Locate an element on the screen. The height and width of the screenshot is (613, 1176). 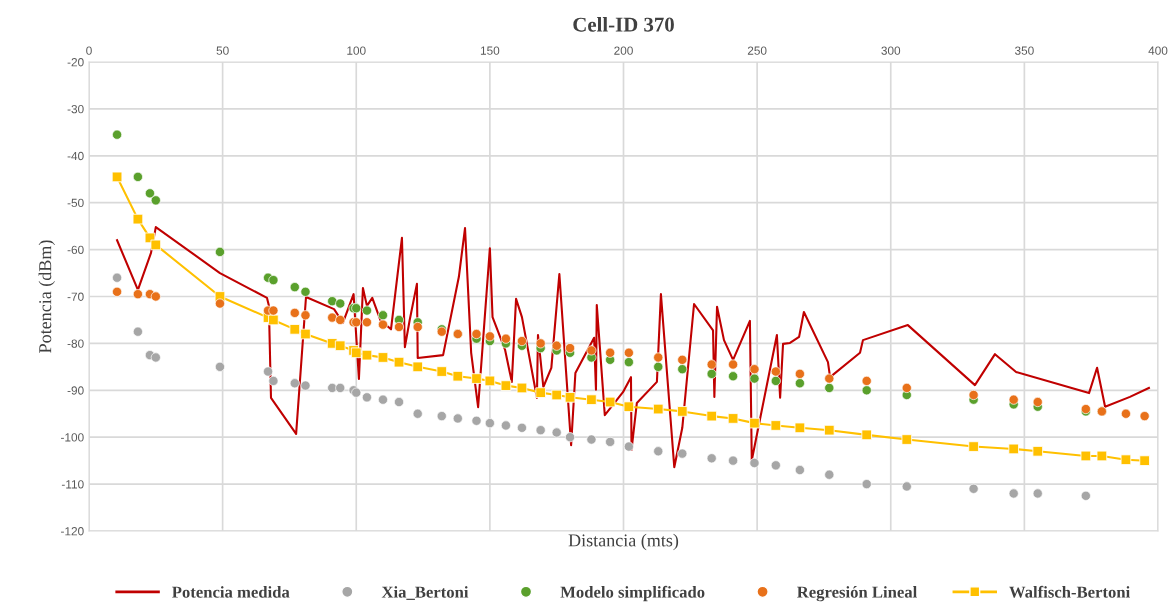
x-tick-label: 300 is located at coordinates (891, 50).